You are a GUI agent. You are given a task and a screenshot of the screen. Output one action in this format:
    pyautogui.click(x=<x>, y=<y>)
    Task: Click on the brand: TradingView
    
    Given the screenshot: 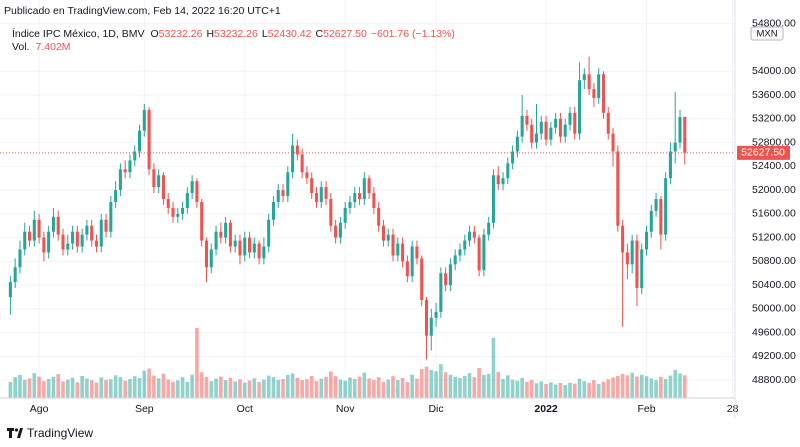 What is the action you would take?
    pyautogui.click(x=60, y=433)
    